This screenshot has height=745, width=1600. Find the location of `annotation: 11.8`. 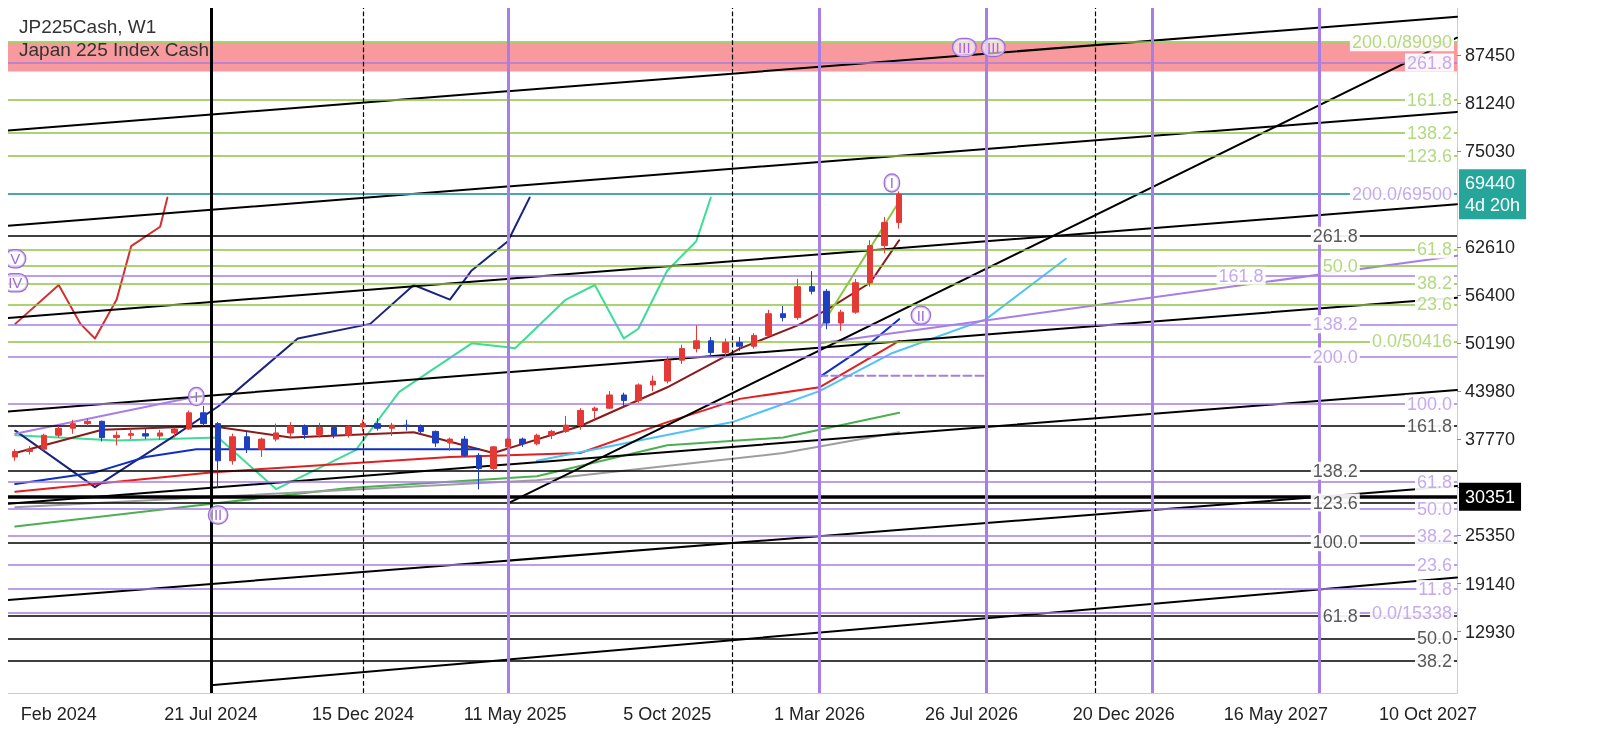

annotation: 11.8 is located at coordinates (1435, 588).